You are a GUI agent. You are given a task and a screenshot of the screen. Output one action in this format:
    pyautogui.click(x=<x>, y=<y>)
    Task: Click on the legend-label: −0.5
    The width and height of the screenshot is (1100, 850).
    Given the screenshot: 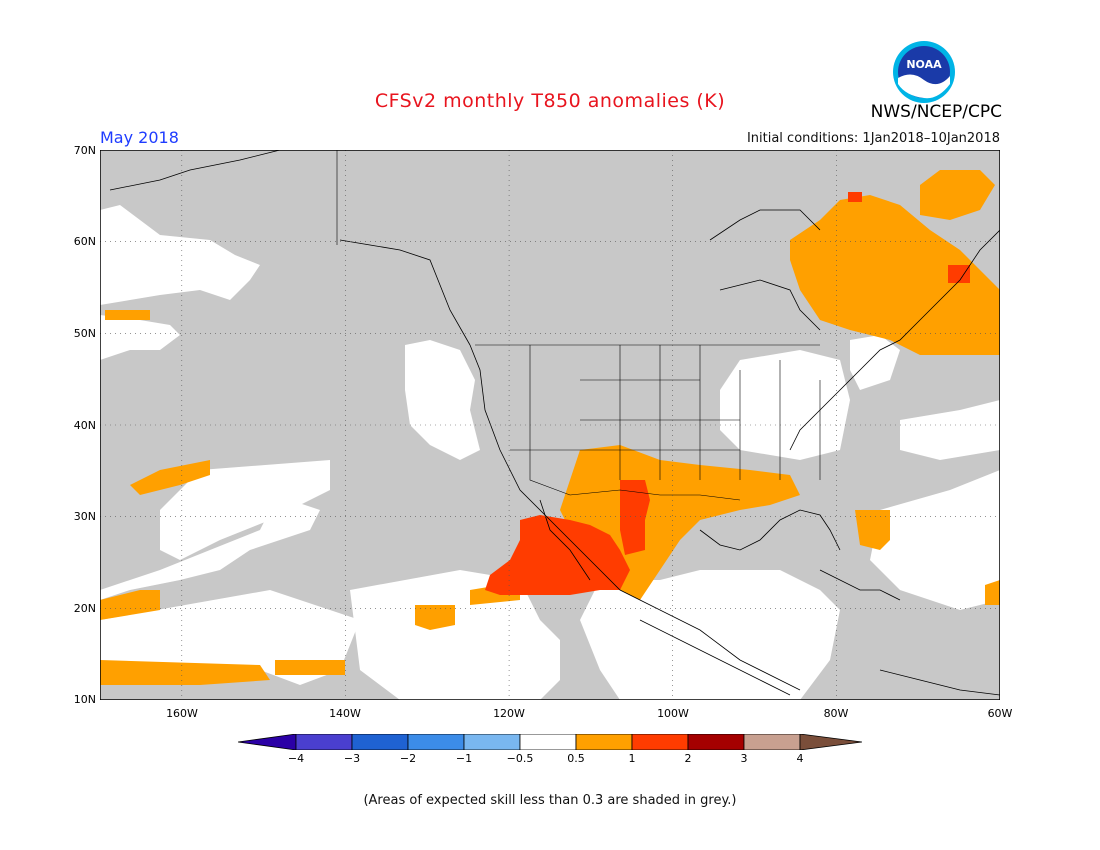 What is the action you would take?
    pyautogui.click(x=520, y=758)
    